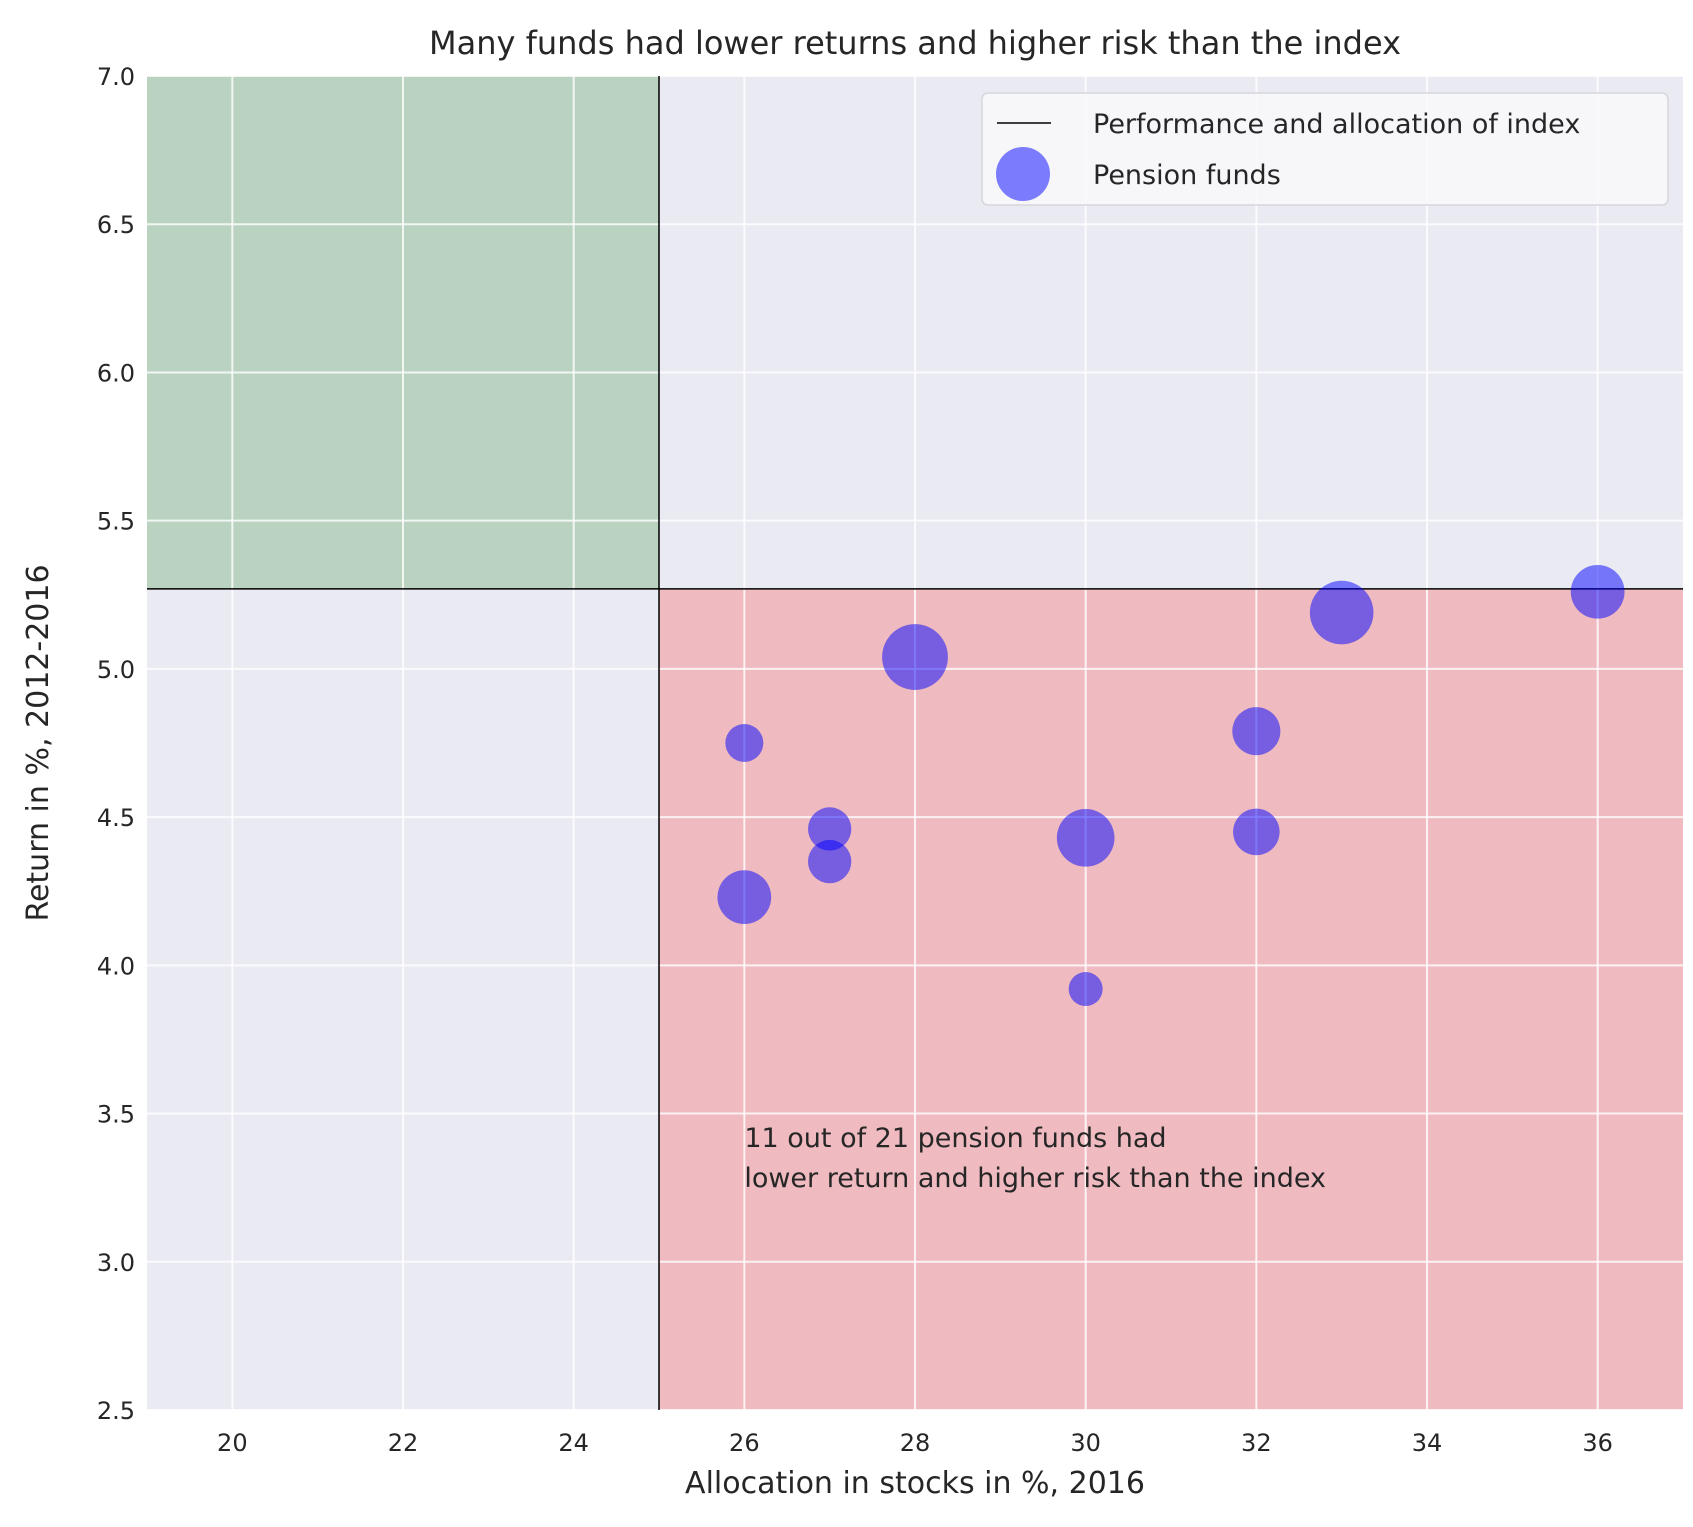 The height and width of the screenshot is (1527, 1693). I want to click on y-tick-label: 4.0, so click(116, 966).